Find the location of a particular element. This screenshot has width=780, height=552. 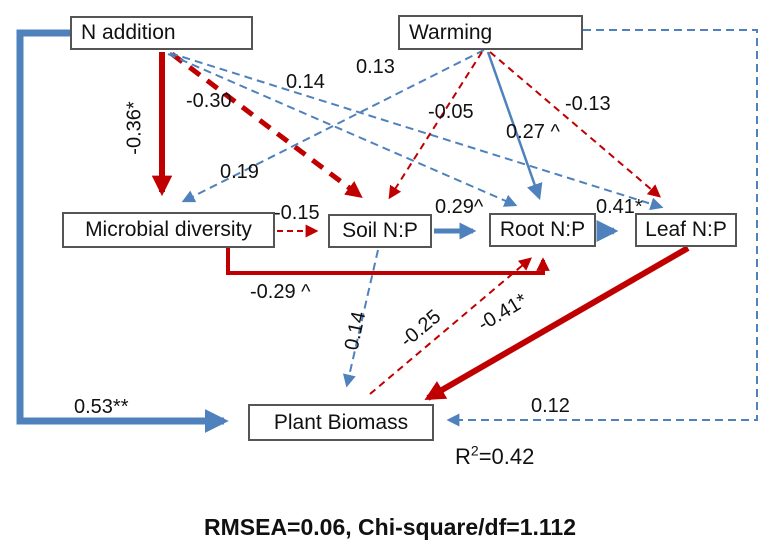

coef-naddition-rootnp: 0.13 is located at coordinates (375, 67).